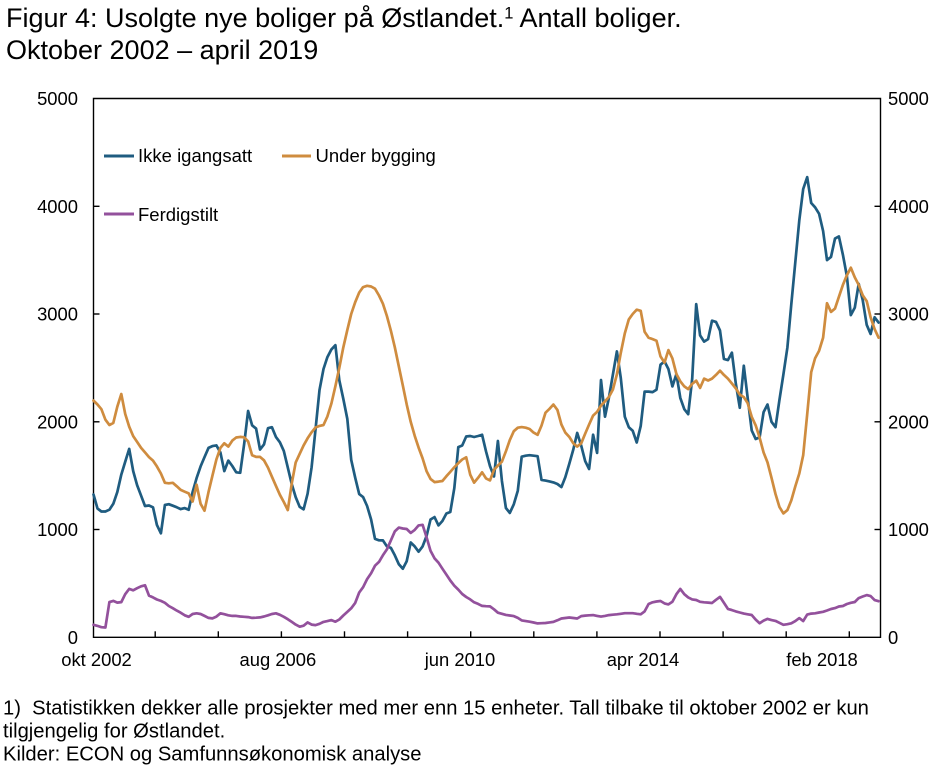 Image resolution: width=949 pixels, height=776 pixels. What do you see at coordinates (114, 732) in the screenshot?
I see `svg-text: tilgjengelig for Østlandet.` at bounding box center [114, 732].